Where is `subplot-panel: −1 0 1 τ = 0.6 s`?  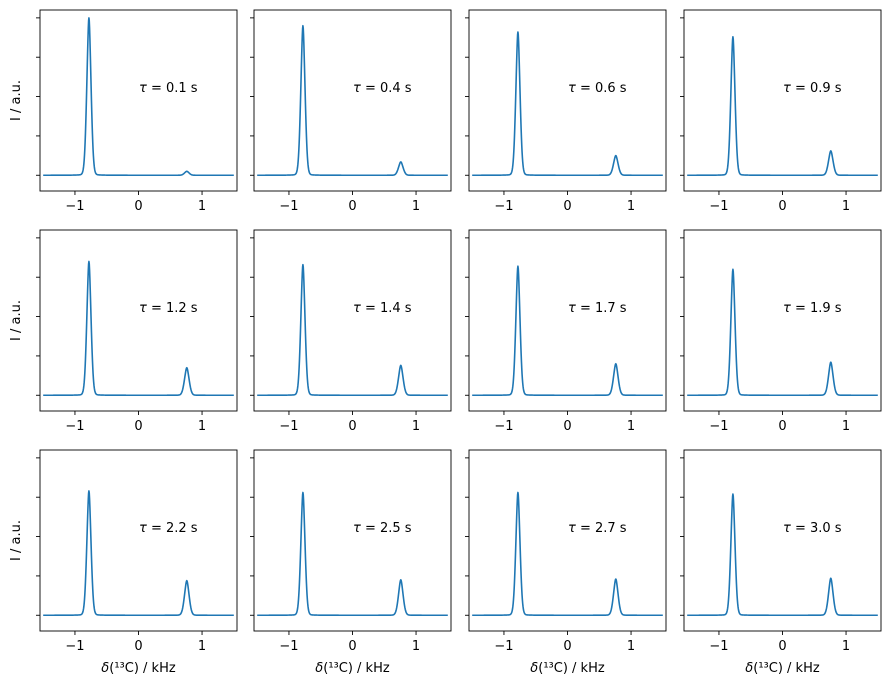
subplot-panel: −1 0 1 τ = 0.6 s is located at coordinates (566, 111).